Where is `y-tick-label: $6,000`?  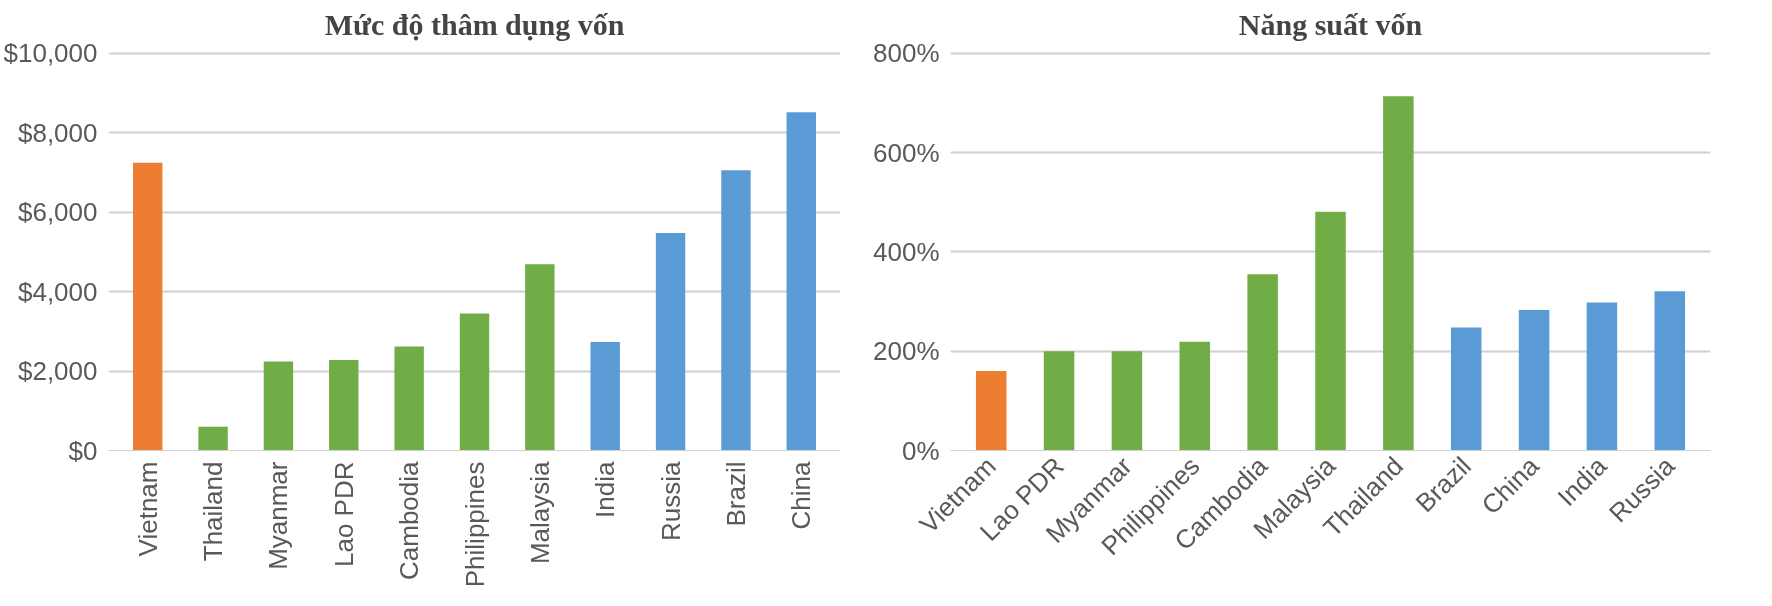 y-tick-label: $6,000 is located at coordinates (57, 212).